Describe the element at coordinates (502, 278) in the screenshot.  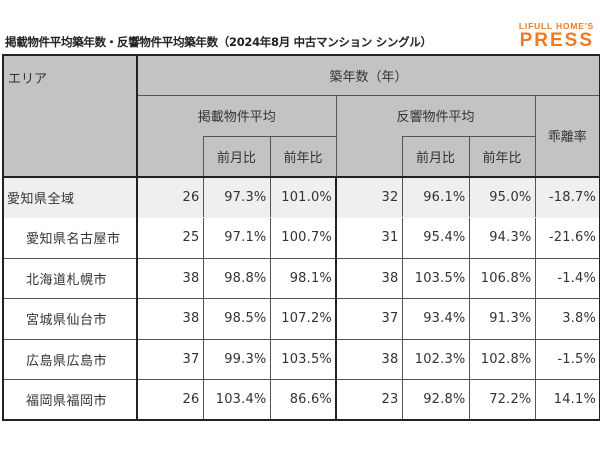
I see `response-yoy: 106.8%` at that location.